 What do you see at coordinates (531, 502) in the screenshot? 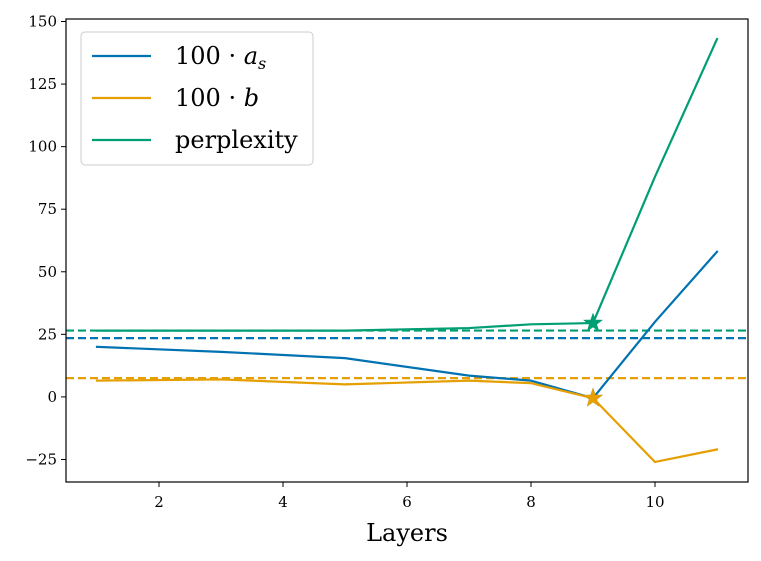
I see `x-tick-label: 8` at bounding box center [531, 502].